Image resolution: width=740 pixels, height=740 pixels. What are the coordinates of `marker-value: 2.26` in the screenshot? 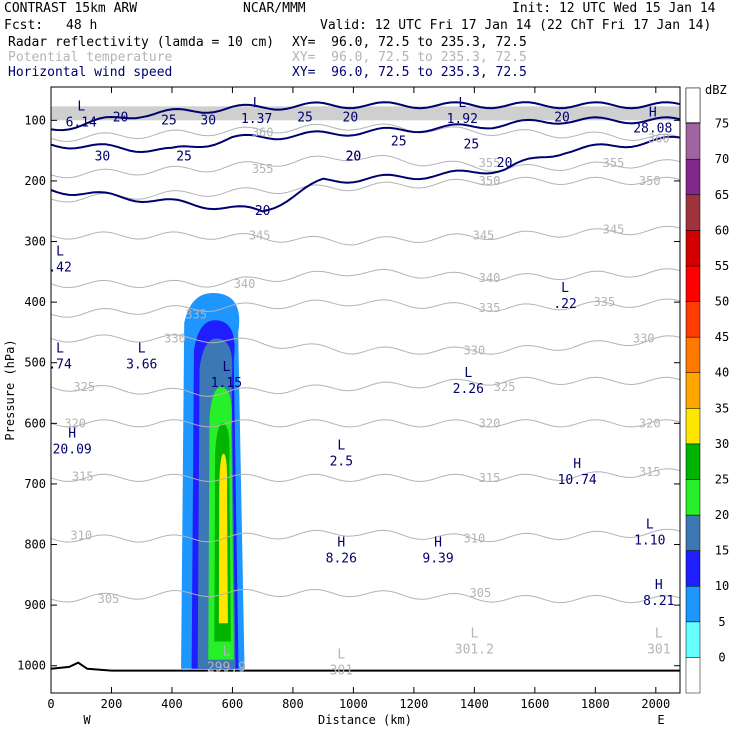 It's located at (468, 389).